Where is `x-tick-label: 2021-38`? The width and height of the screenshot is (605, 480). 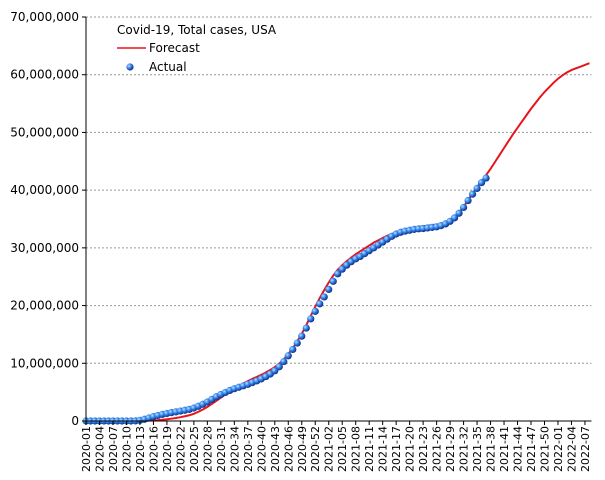
x-tick-label: 2021-38 is located at coordinates (491, 449).